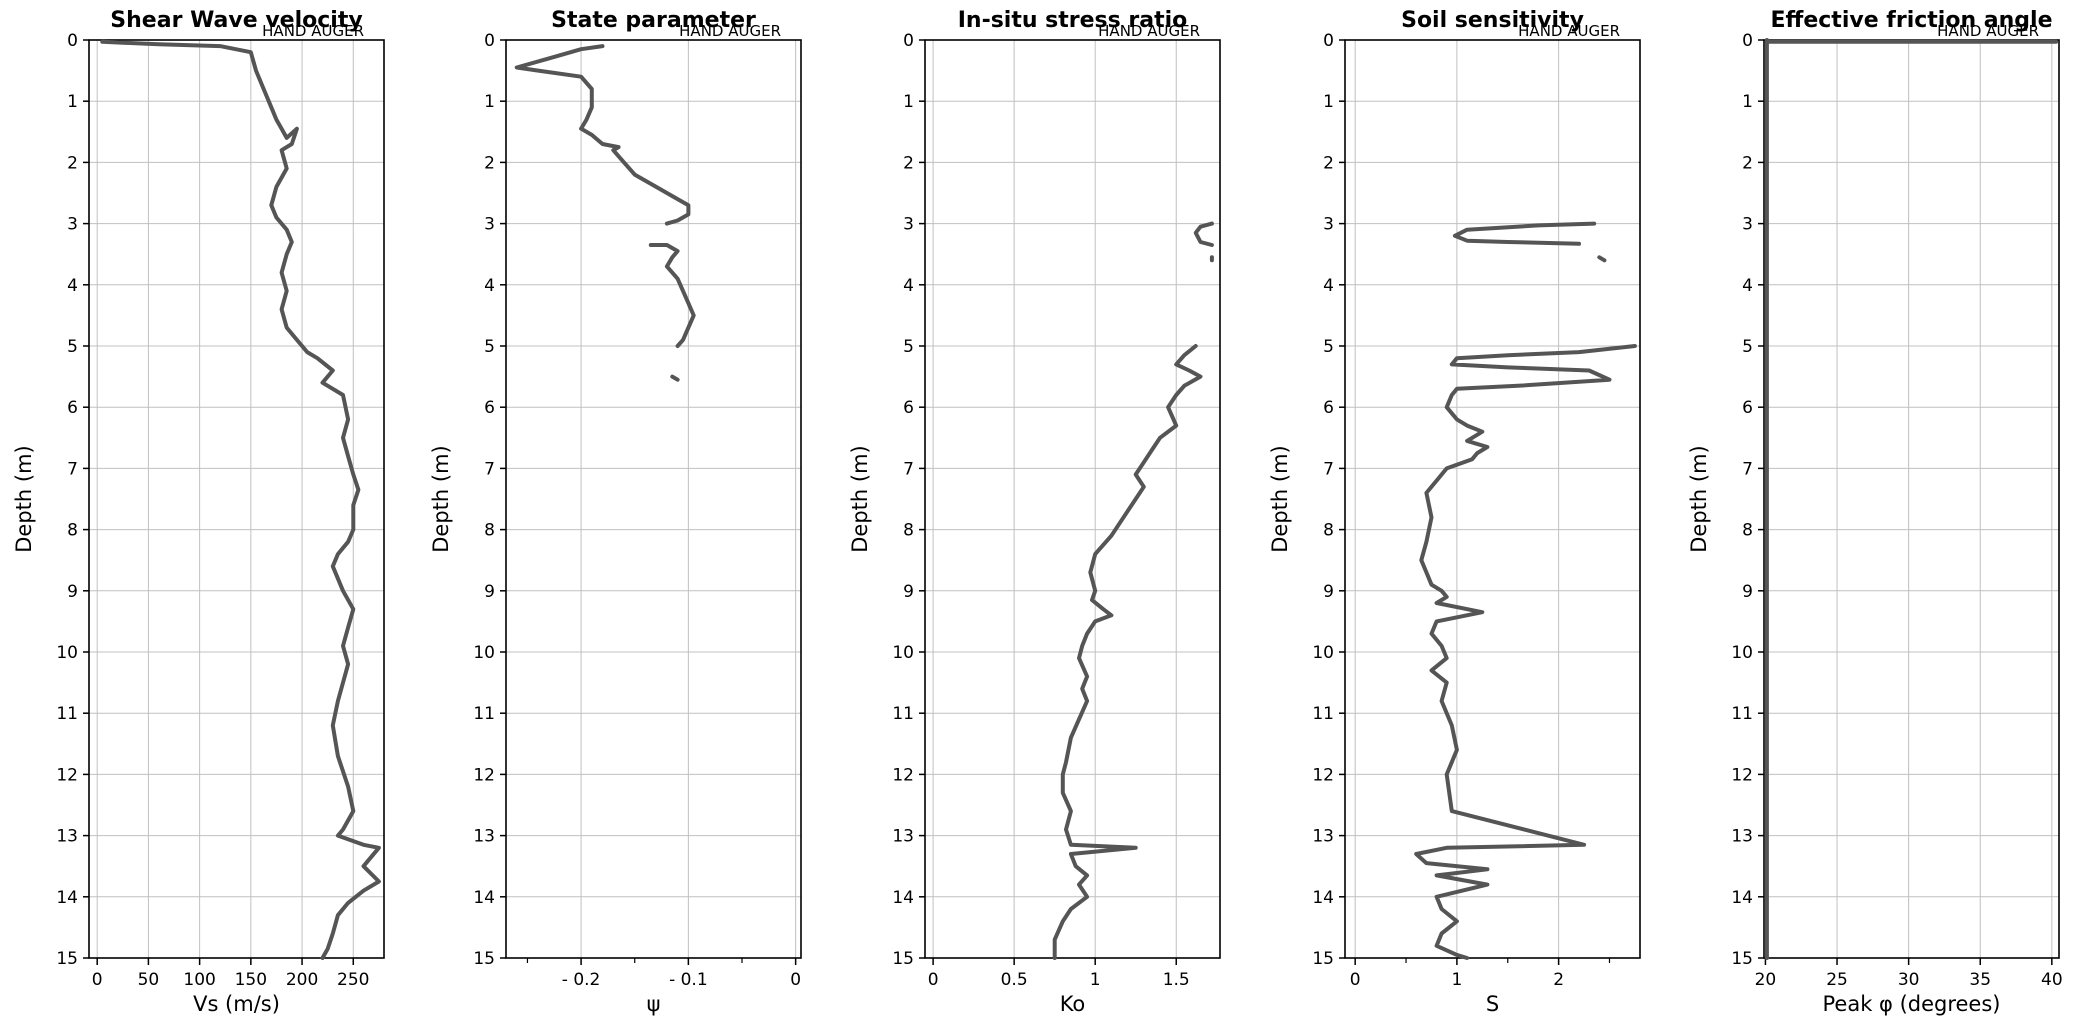 The image size is (2074, 1025). Describe the element at coordinates (1328, 286) in the screenshot. I see `y-tick-label: 4` at that location.